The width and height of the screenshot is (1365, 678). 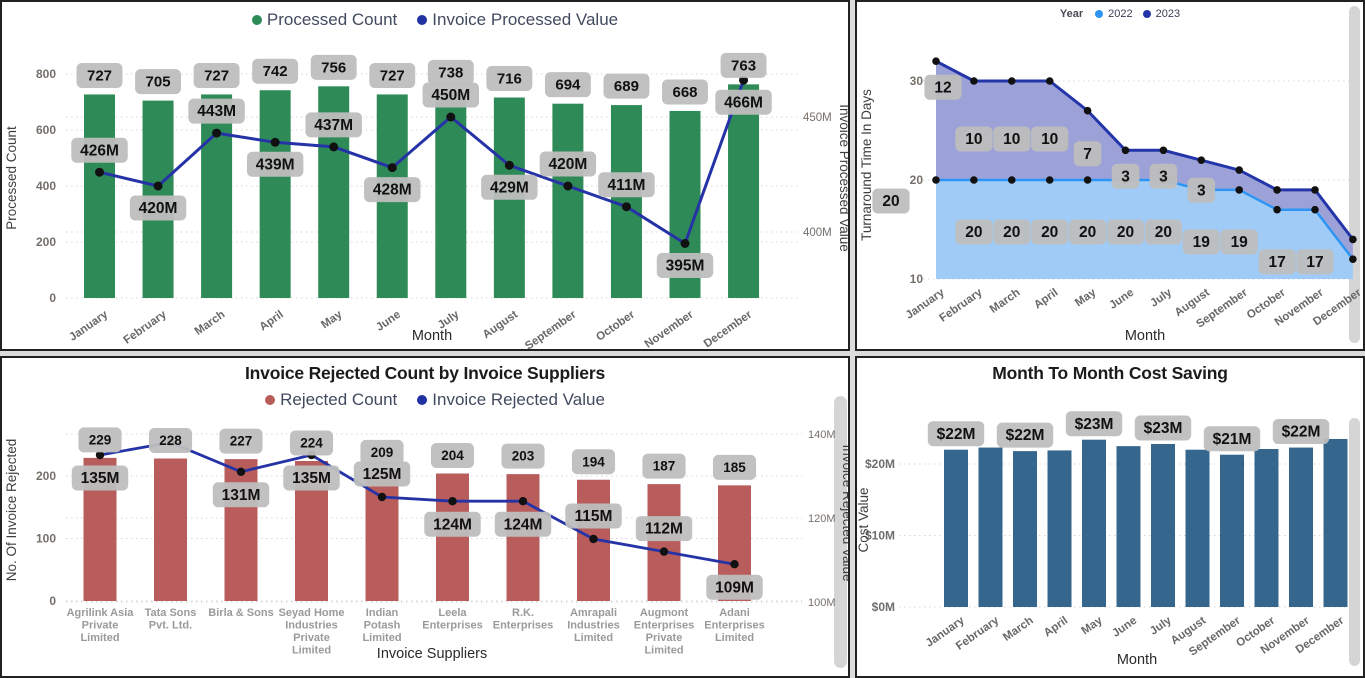 What do you see at coordinates (961, 305) in the screenshot?
I see `x-axis-label: February` at bounding box center [961, 305].